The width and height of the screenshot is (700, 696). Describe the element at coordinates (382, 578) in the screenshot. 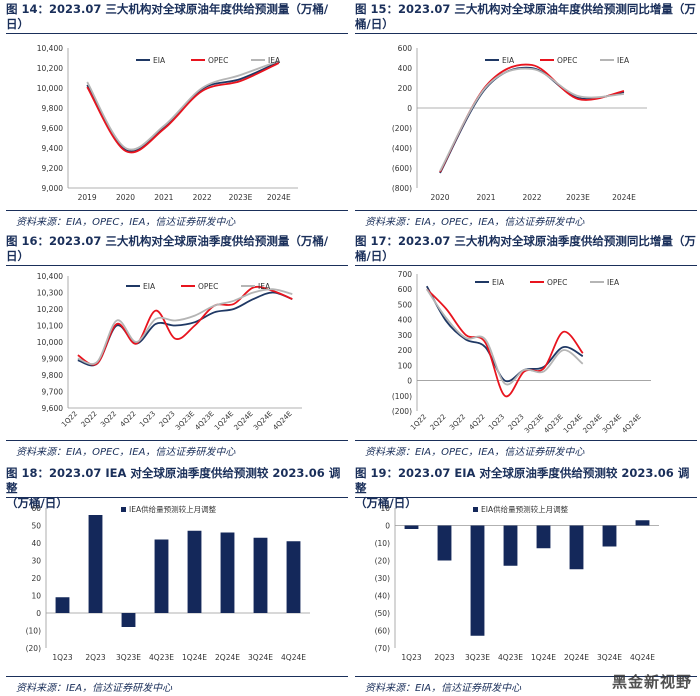

I see `y-tick-label: (30)` at that location.